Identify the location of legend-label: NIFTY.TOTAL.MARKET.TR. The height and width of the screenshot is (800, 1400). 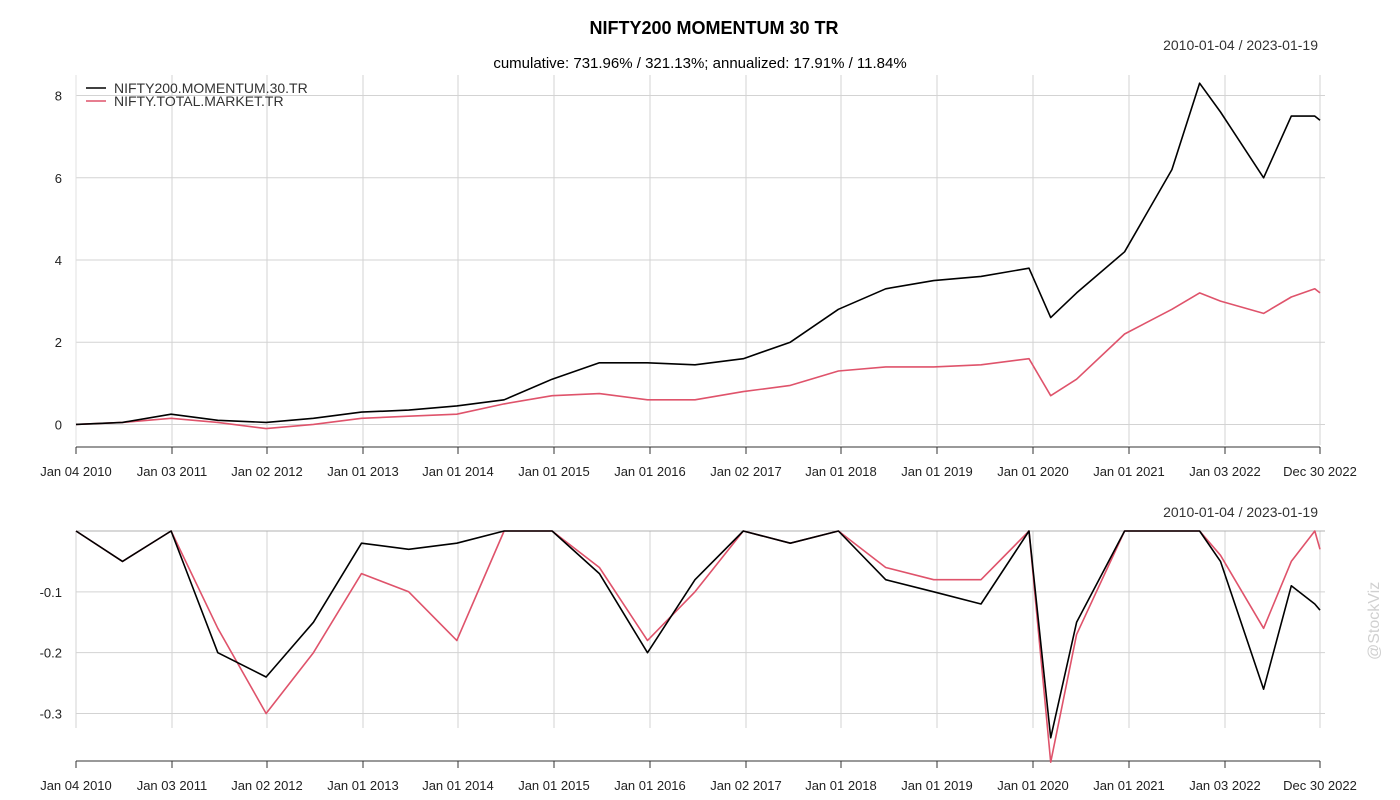
(199, 101).